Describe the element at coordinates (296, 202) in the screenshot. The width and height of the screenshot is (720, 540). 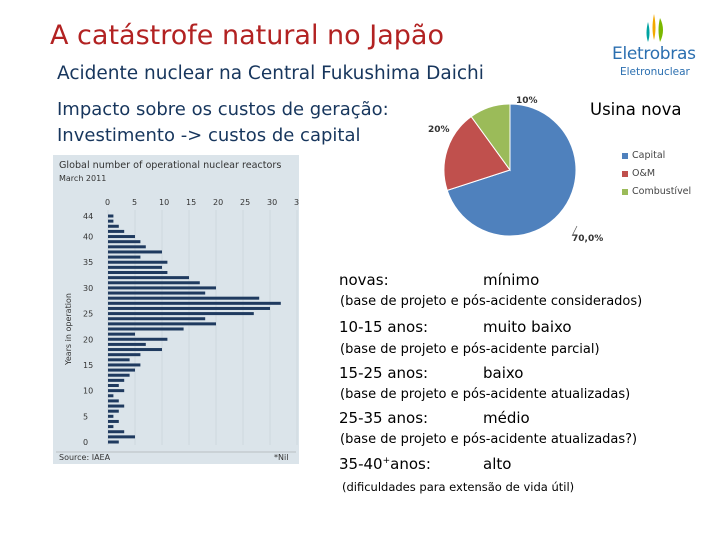
I see `reactor-xtick: 35` at that location.